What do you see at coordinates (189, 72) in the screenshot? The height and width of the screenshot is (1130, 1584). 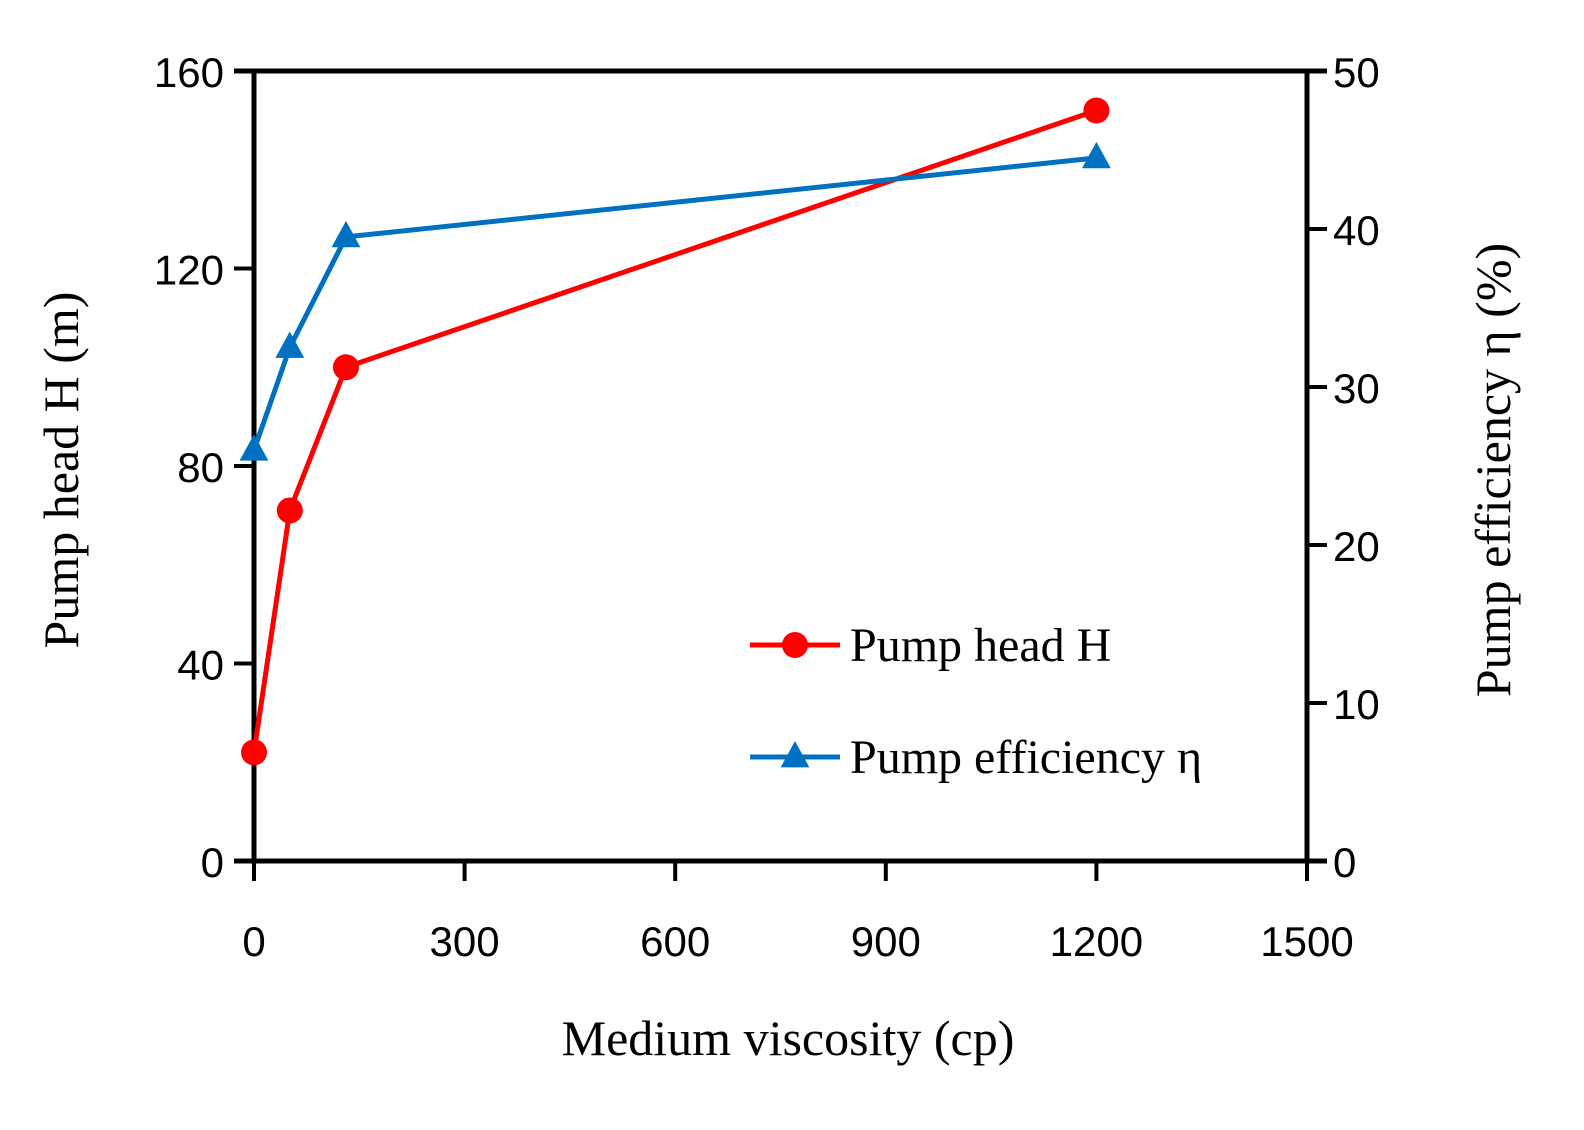 I see `y-tick-label: 160` at bounding box center [189, 72].